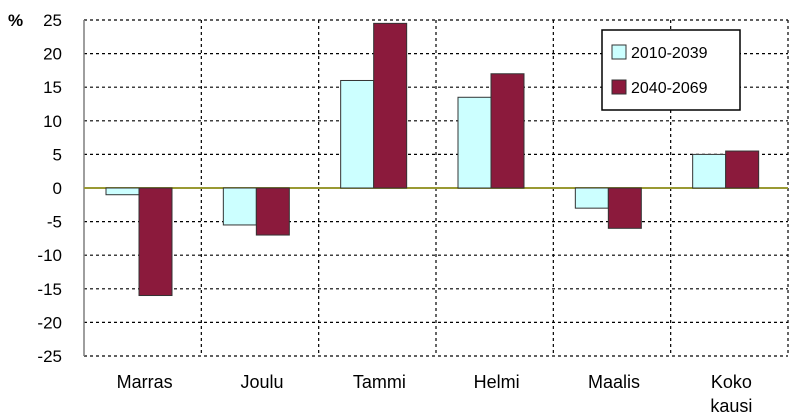  Describe the element at coordinates (52, 121) in the screenshot. I see `y-tick-label-3: 10` at that location.